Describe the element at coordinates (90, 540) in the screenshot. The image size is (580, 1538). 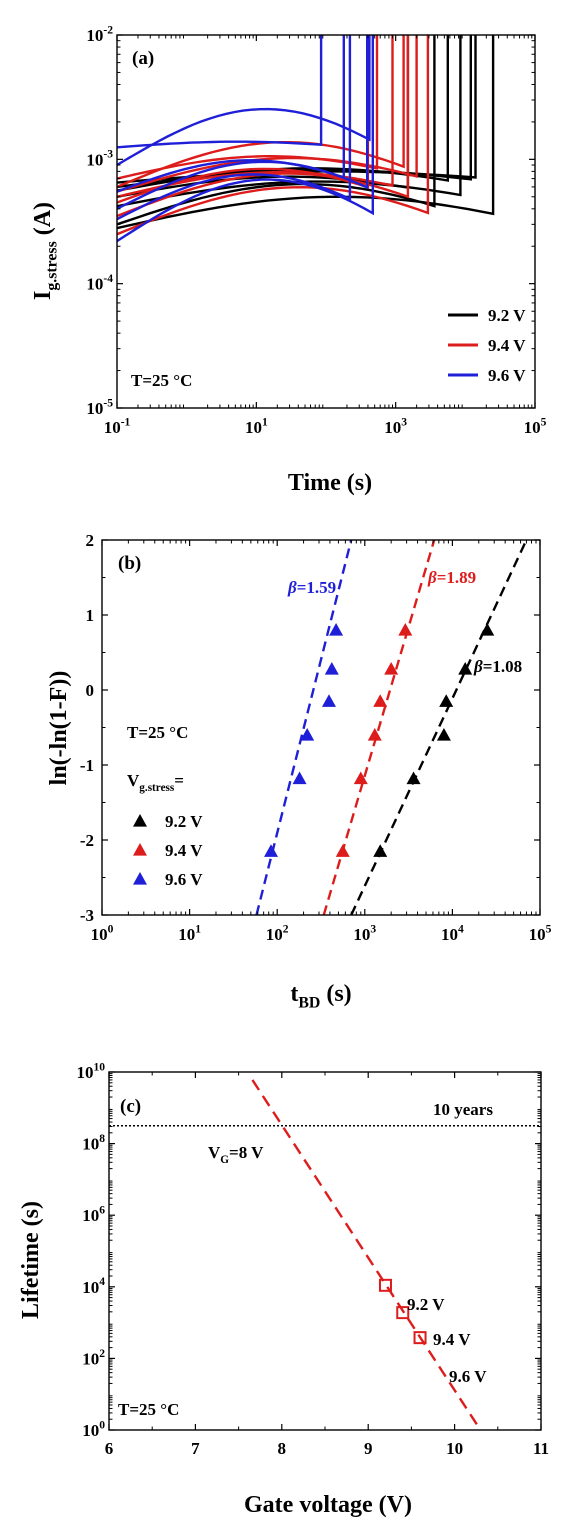
I see `y-tick-label: 2` at that location.